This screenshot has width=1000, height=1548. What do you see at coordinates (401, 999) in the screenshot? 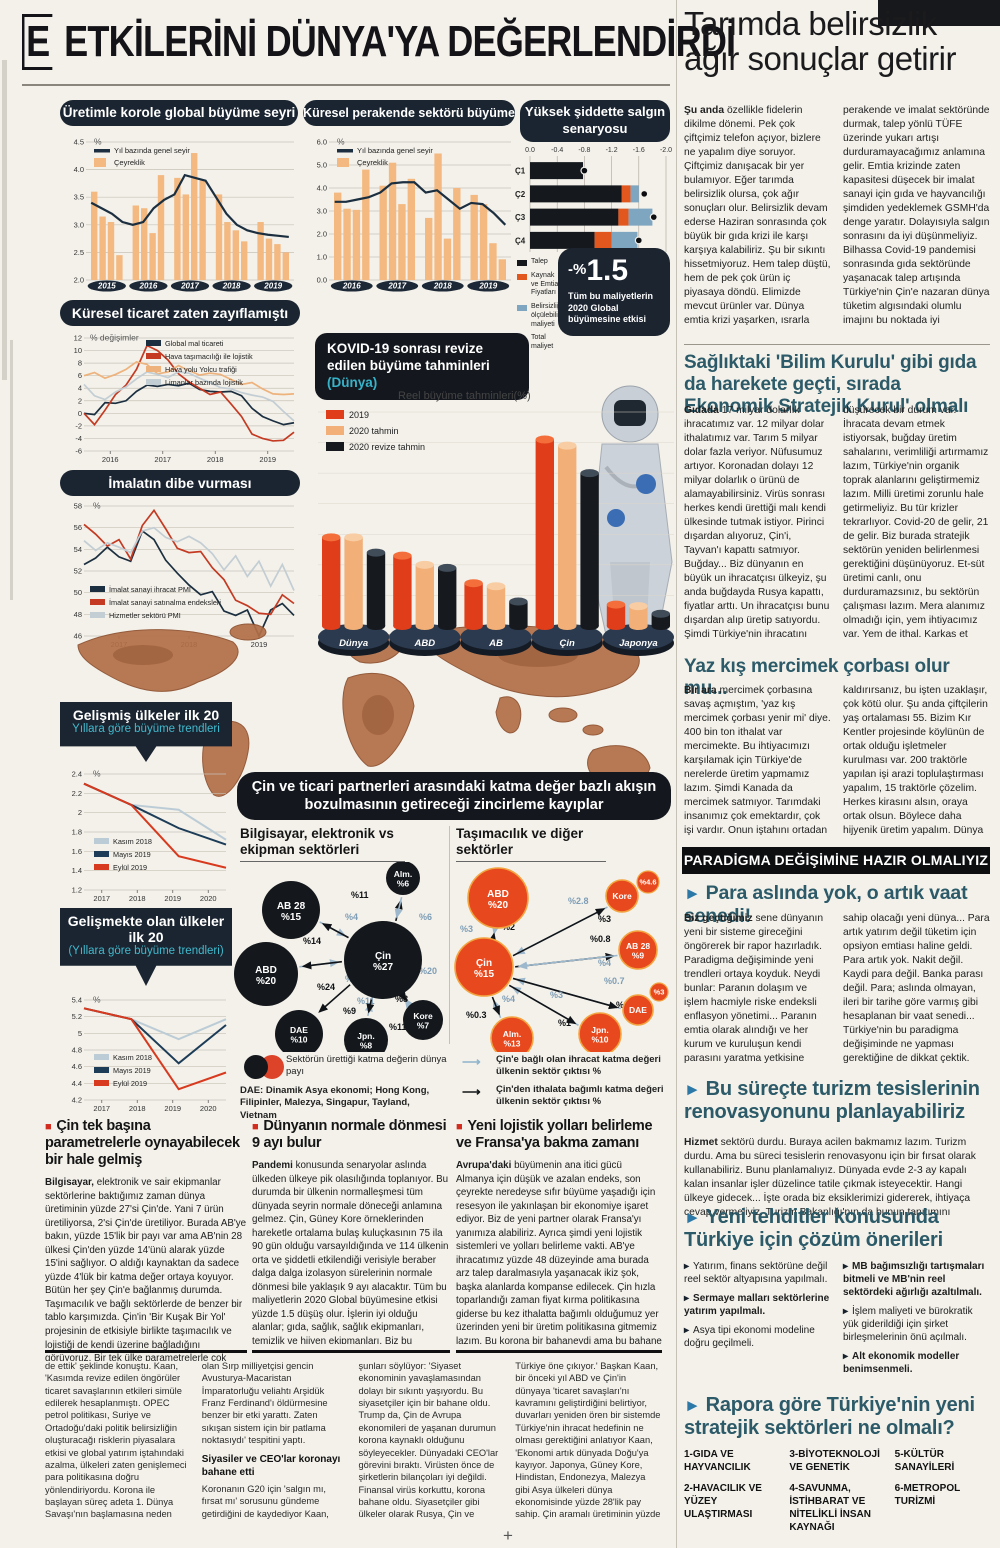
I see `svg-text: %8` at bounding box center [401, 999].